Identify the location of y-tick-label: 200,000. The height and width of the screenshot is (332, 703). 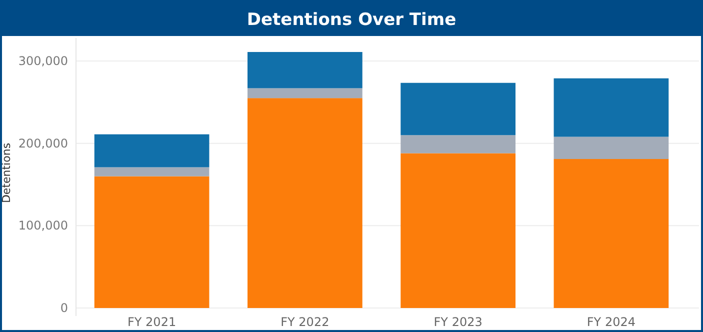
(43, 143).